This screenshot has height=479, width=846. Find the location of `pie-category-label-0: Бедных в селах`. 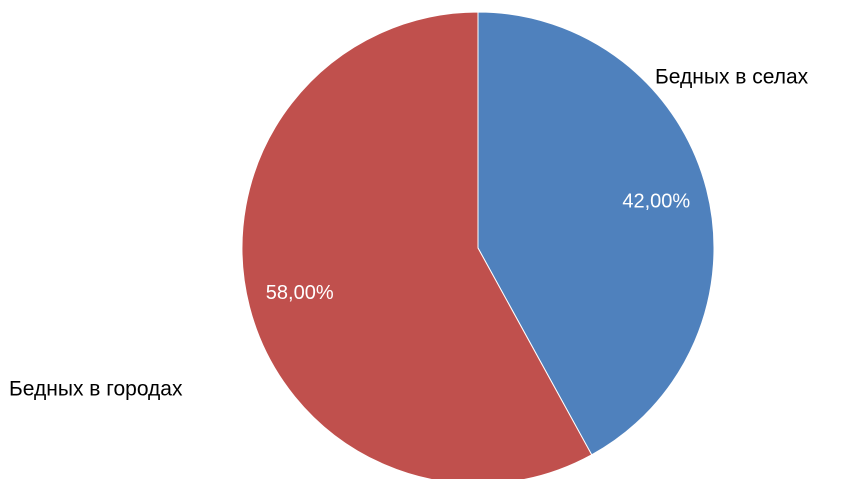

pie-category-label-0: Бедных в селах is located at coordinates (732, 77).